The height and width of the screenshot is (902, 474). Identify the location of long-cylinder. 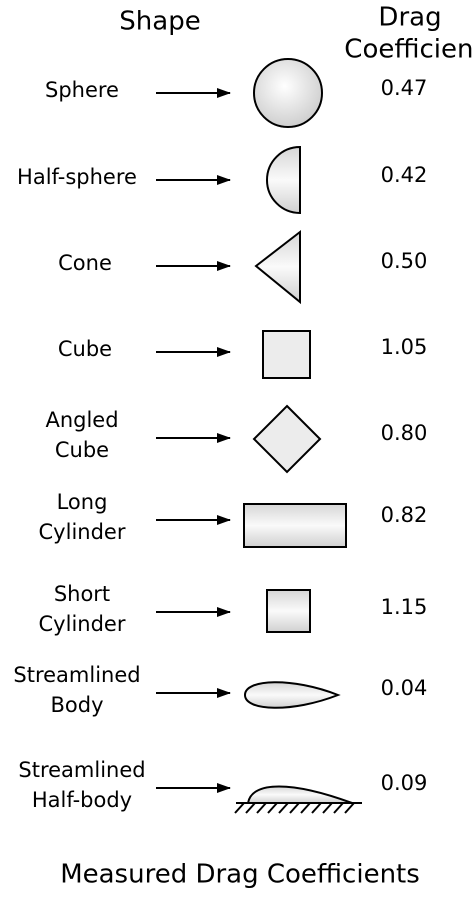
(295, 525).